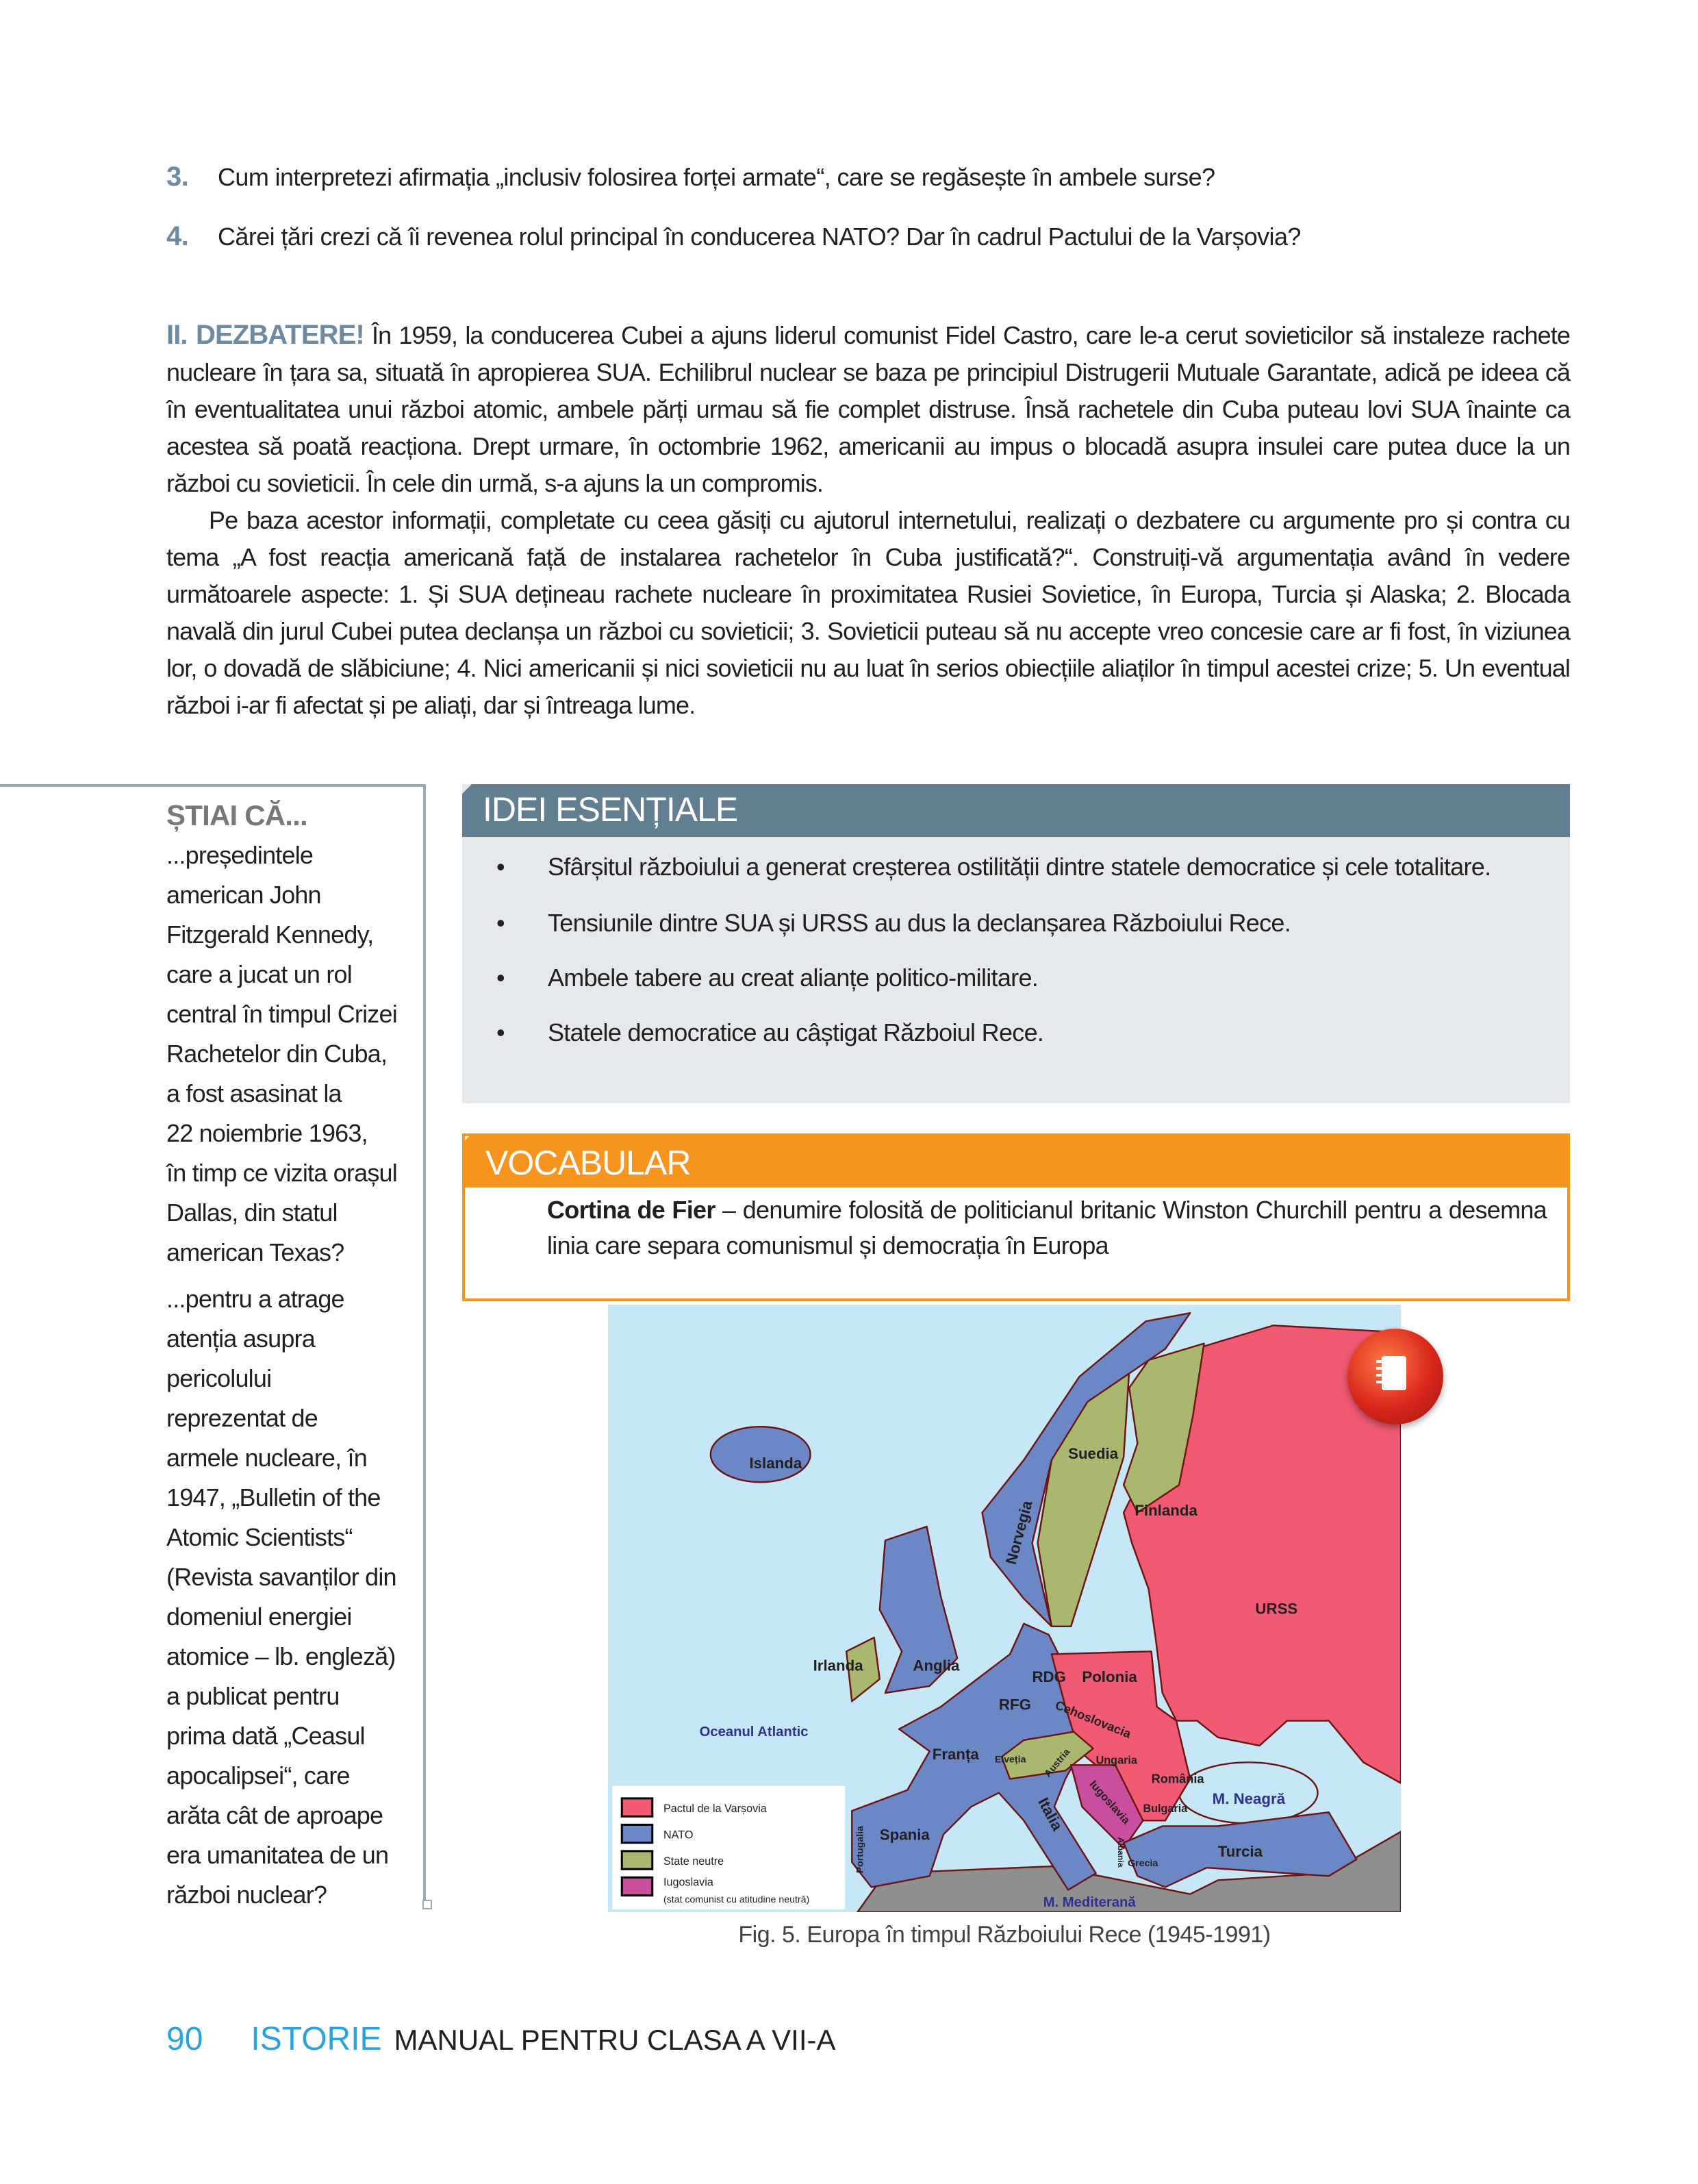 The height and width of the screenshot is (2184, 1698). I want to click on region-grecia-turcia, so click(1240, 1849).